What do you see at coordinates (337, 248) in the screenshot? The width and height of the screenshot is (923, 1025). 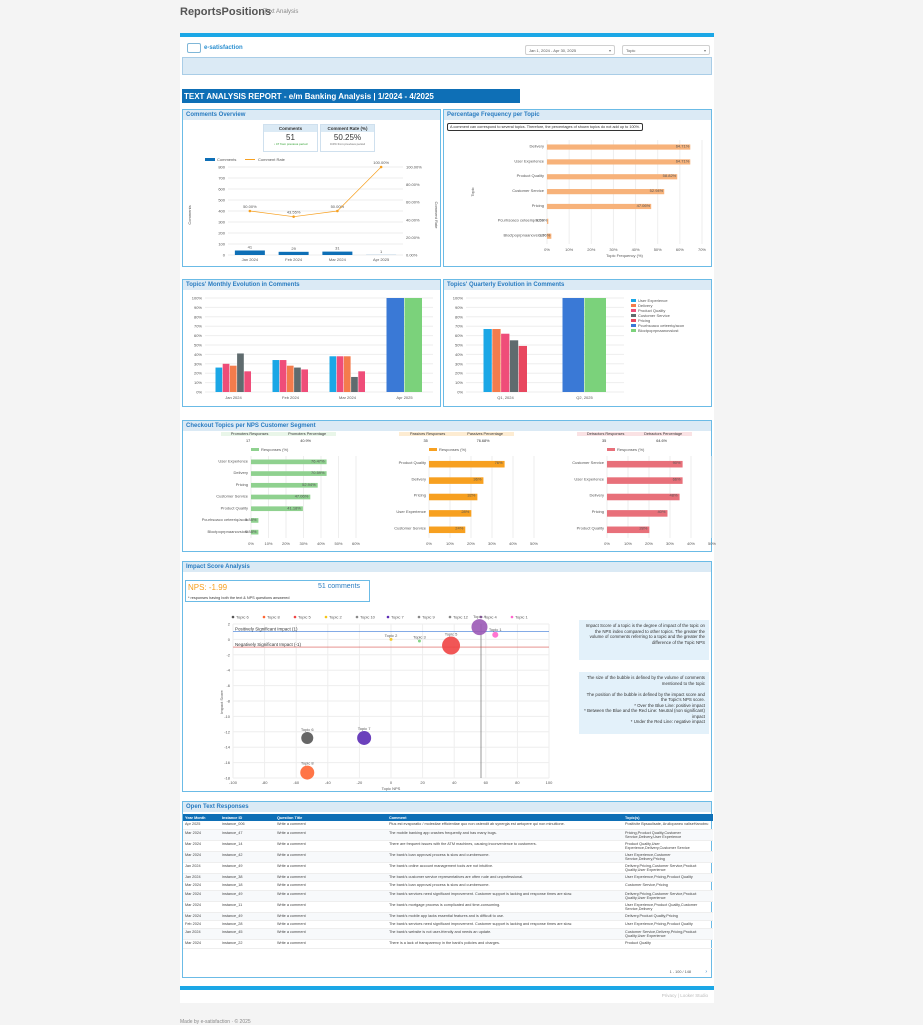 I see `data-label: 31` at bounding box center [337, 248].